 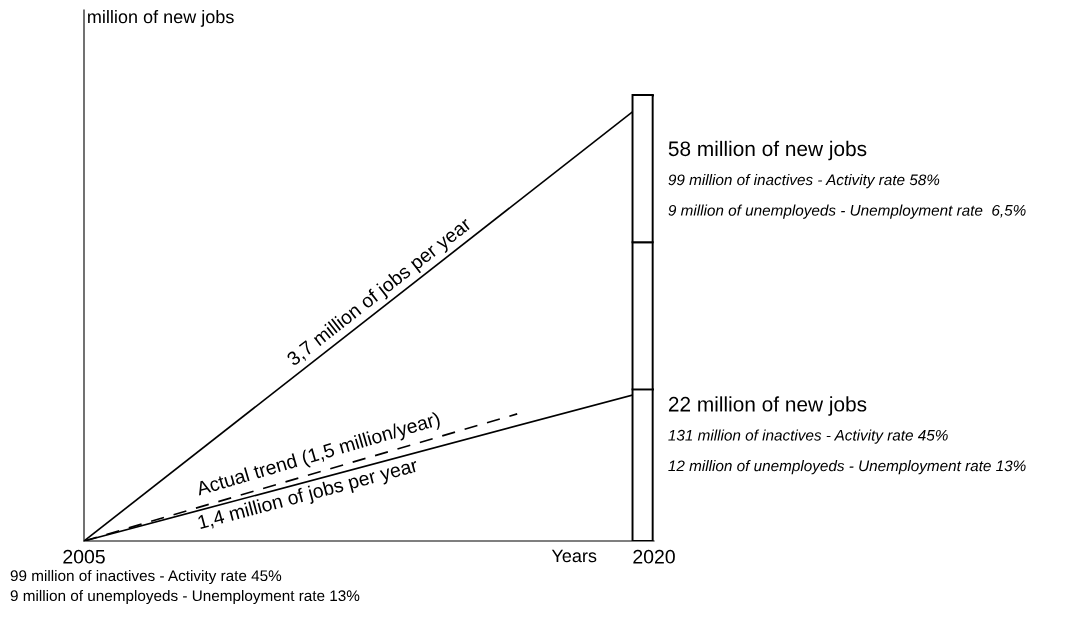 I want to click on text: 99 million of inactives - Activity rate 58%, so click(x=804, y=181).